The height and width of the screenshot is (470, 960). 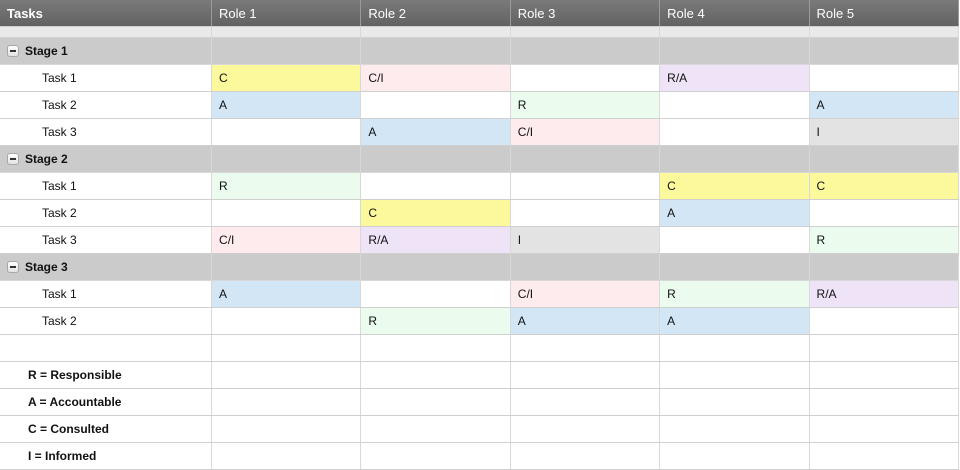 What do you see at coordinates (106, 13) in the screenshot?
I see `column-header-tasks: Tasks` at bounding box center [106, 13].